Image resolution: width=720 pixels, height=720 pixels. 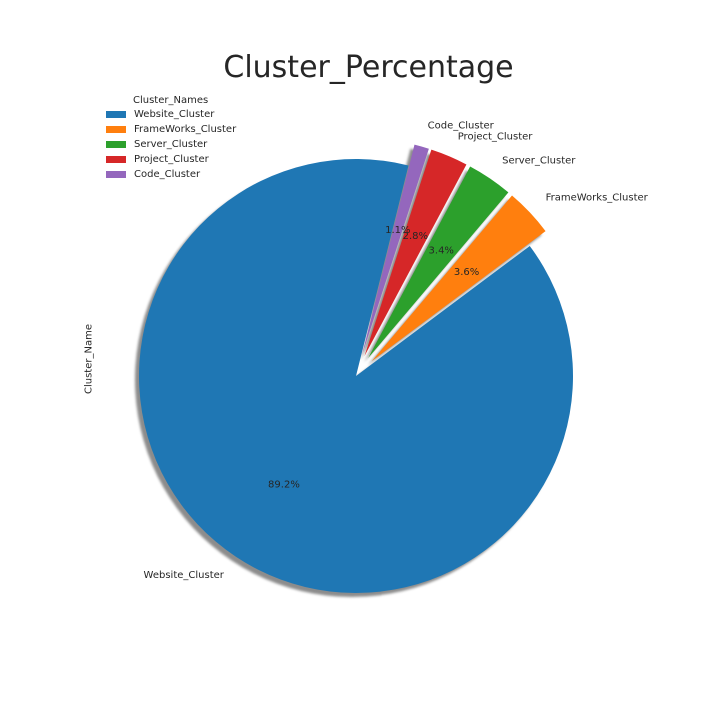 I want to click on legend-swatch-website-cluster, so click(x=116, y=114).